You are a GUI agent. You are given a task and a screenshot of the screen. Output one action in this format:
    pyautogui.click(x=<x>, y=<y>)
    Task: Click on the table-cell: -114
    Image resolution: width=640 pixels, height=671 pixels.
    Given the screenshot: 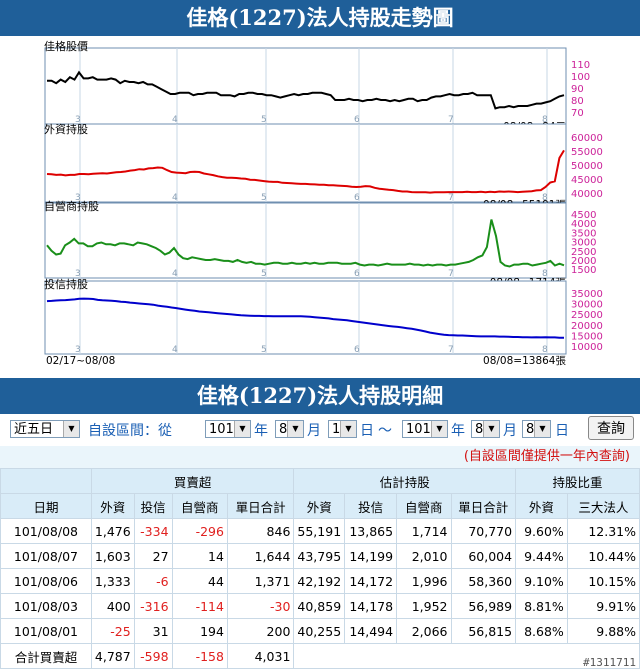 What is the action you would take?
    pyautogui.click(x=199, y=606)
    